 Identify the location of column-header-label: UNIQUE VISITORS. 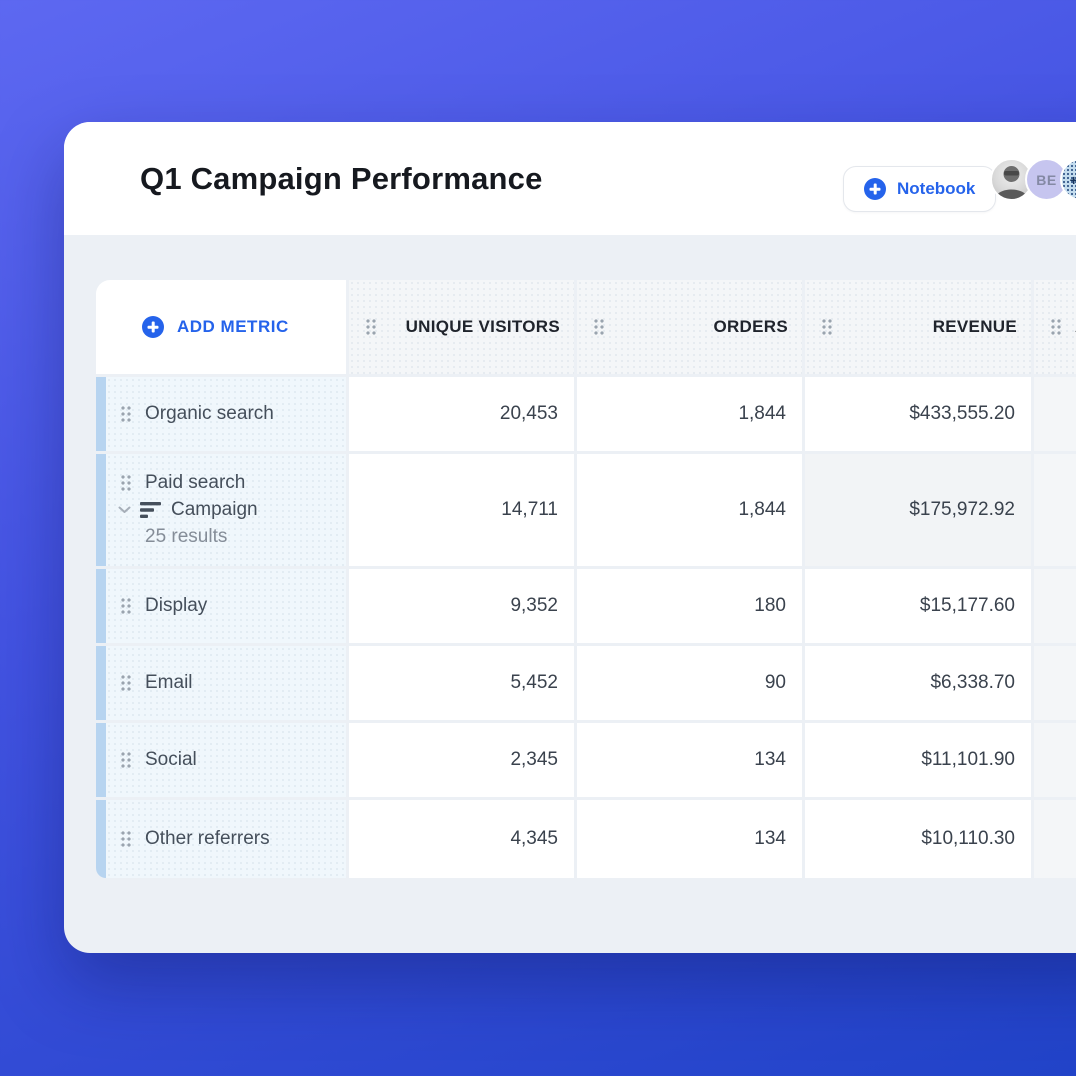
(482, 326).